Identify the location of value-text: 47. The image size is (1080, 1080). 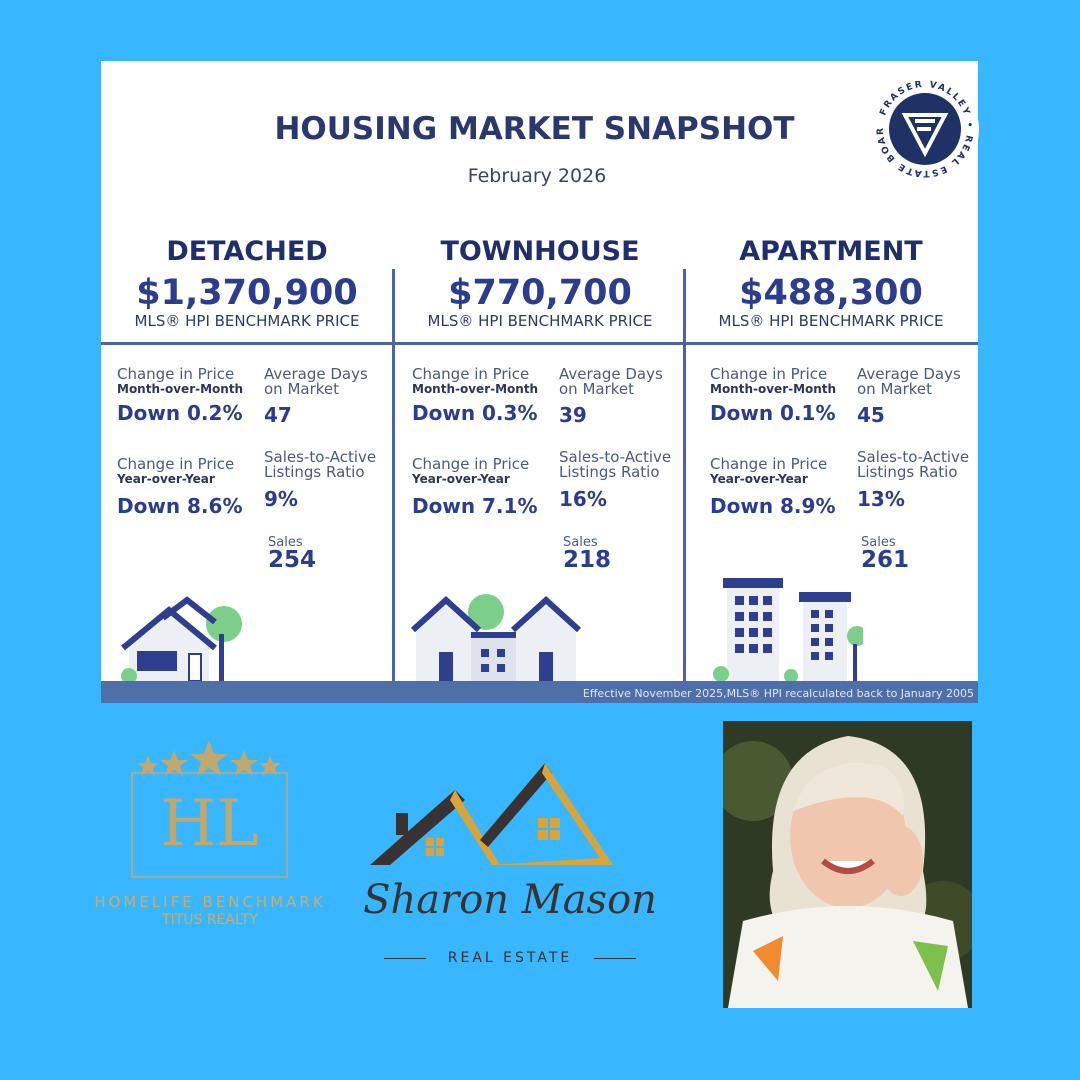
(278, 415).